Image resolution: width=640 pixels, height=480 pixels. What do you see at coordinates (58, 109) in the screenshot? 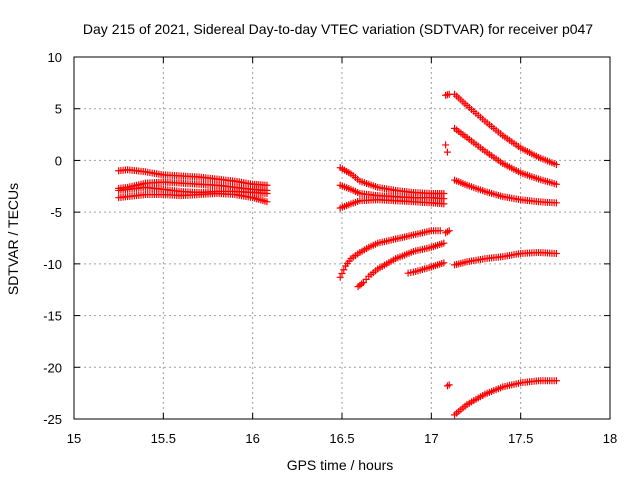
I see `y-tick-label: 5` at bounding box center [58, 109].